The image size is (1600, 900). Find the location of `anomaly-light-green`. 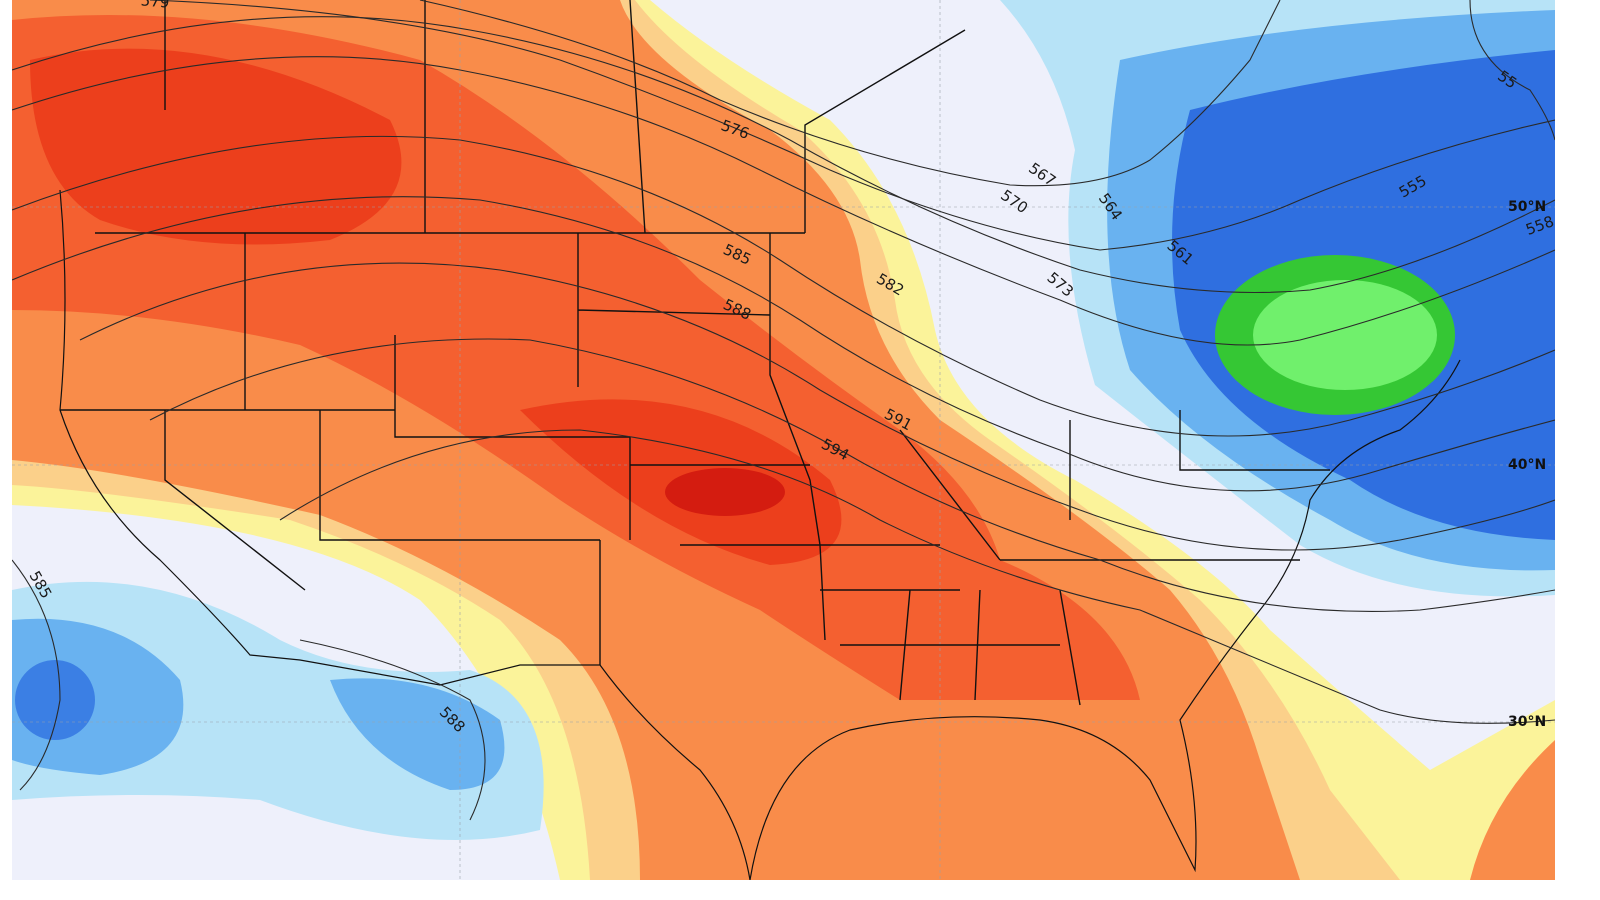

anomaly-light-green is located at coordinates (1345, 335).